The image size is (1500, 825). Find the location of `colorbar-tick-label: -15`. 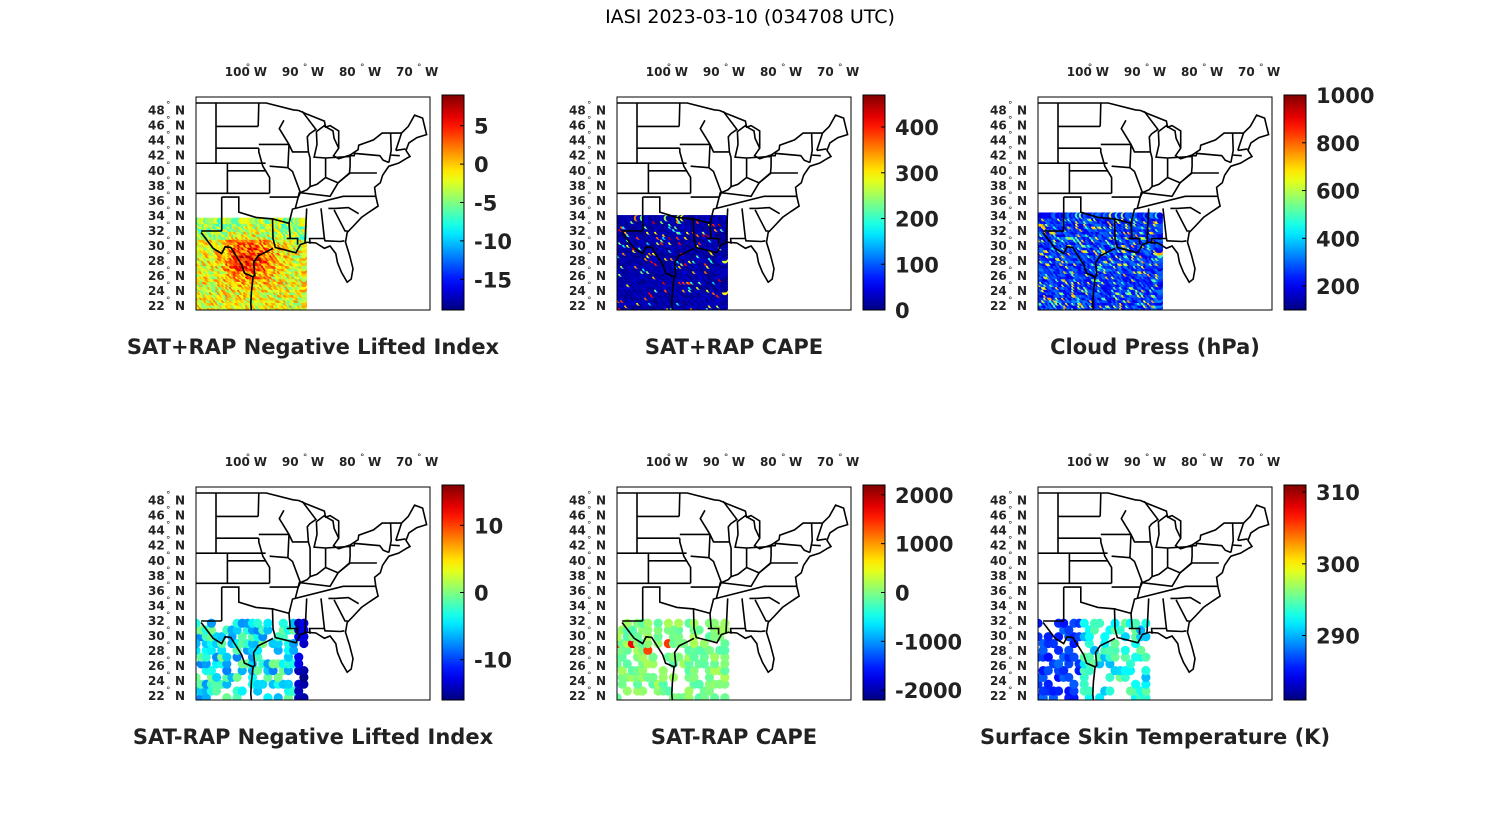

colorbar-tick-label: -15 is located at coordinates (493, 280).